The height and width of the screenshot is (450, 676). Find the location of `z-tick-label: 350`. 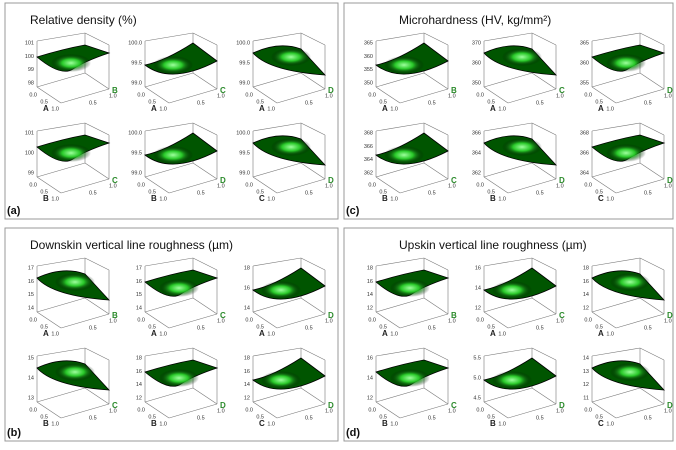

z-tick-label: 350 is located at coordinates (368, 83).